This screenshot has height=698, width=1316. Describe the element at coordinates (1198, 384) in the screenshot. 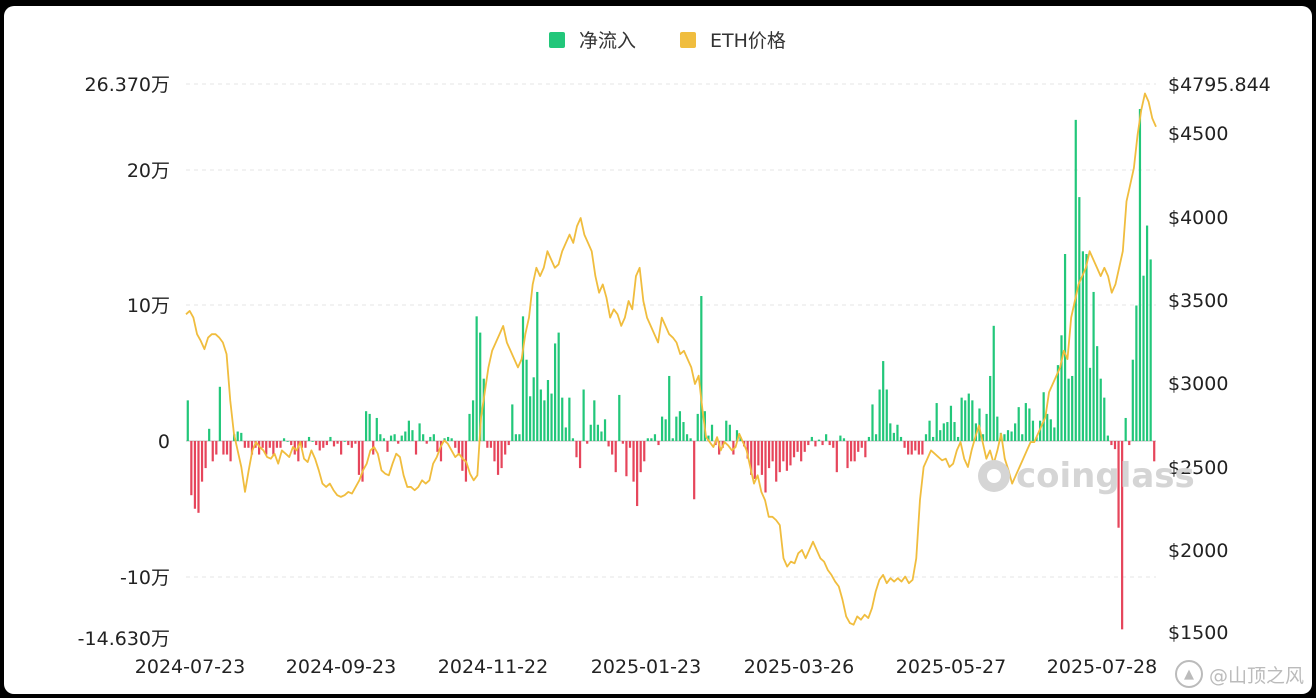

I see `right-axis-tick-label: $3000` at that location.